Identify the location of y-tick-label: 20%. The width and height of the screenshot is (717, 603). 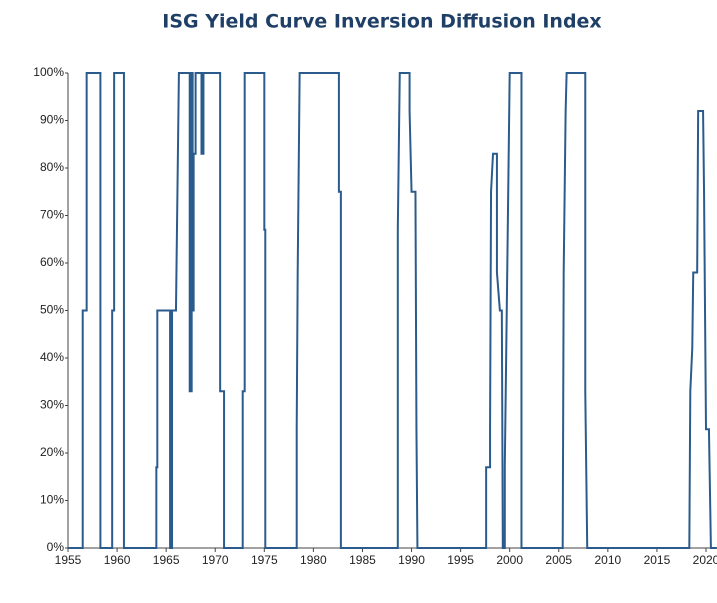
(52, 452).